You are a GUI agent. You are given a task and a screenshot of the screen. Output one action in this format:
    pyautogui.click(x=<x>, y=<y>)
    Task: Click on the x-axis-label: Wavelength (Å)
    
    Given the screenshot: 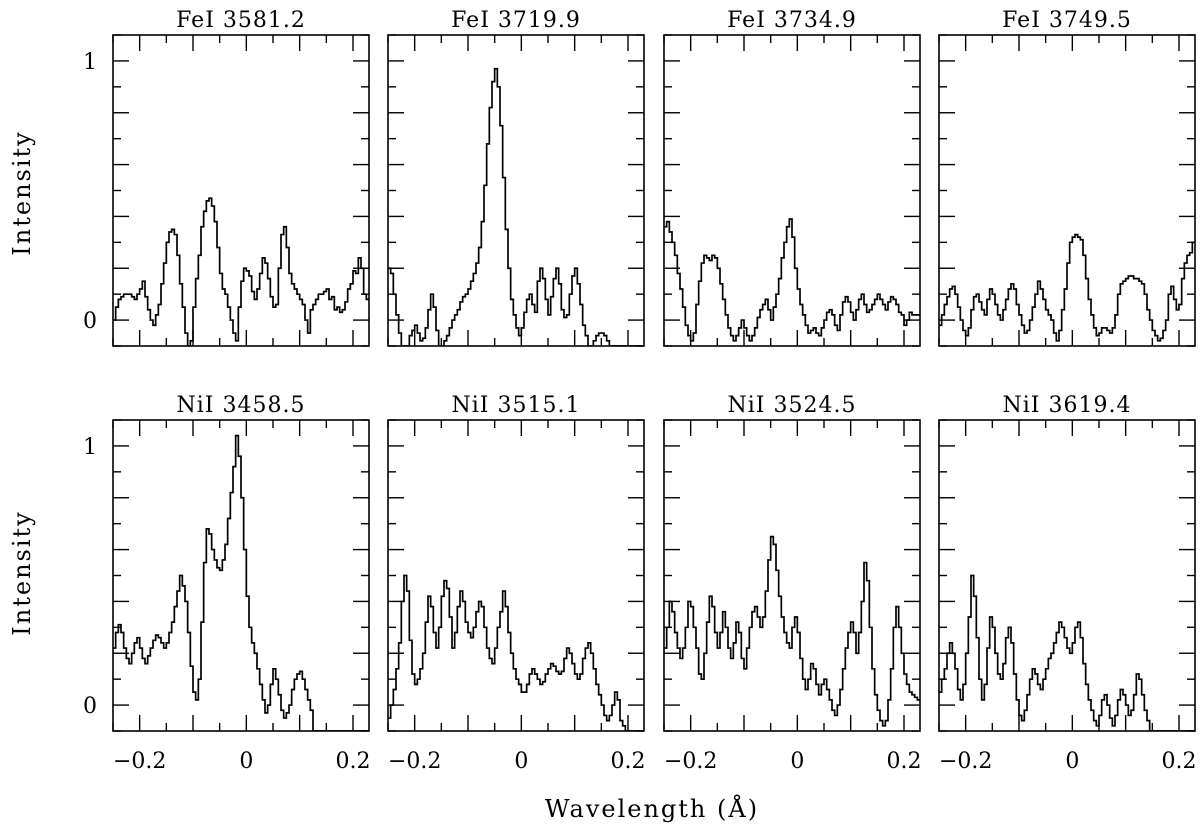 What is the action you would take?
    pyautogui.click(x=652, y=808)
    